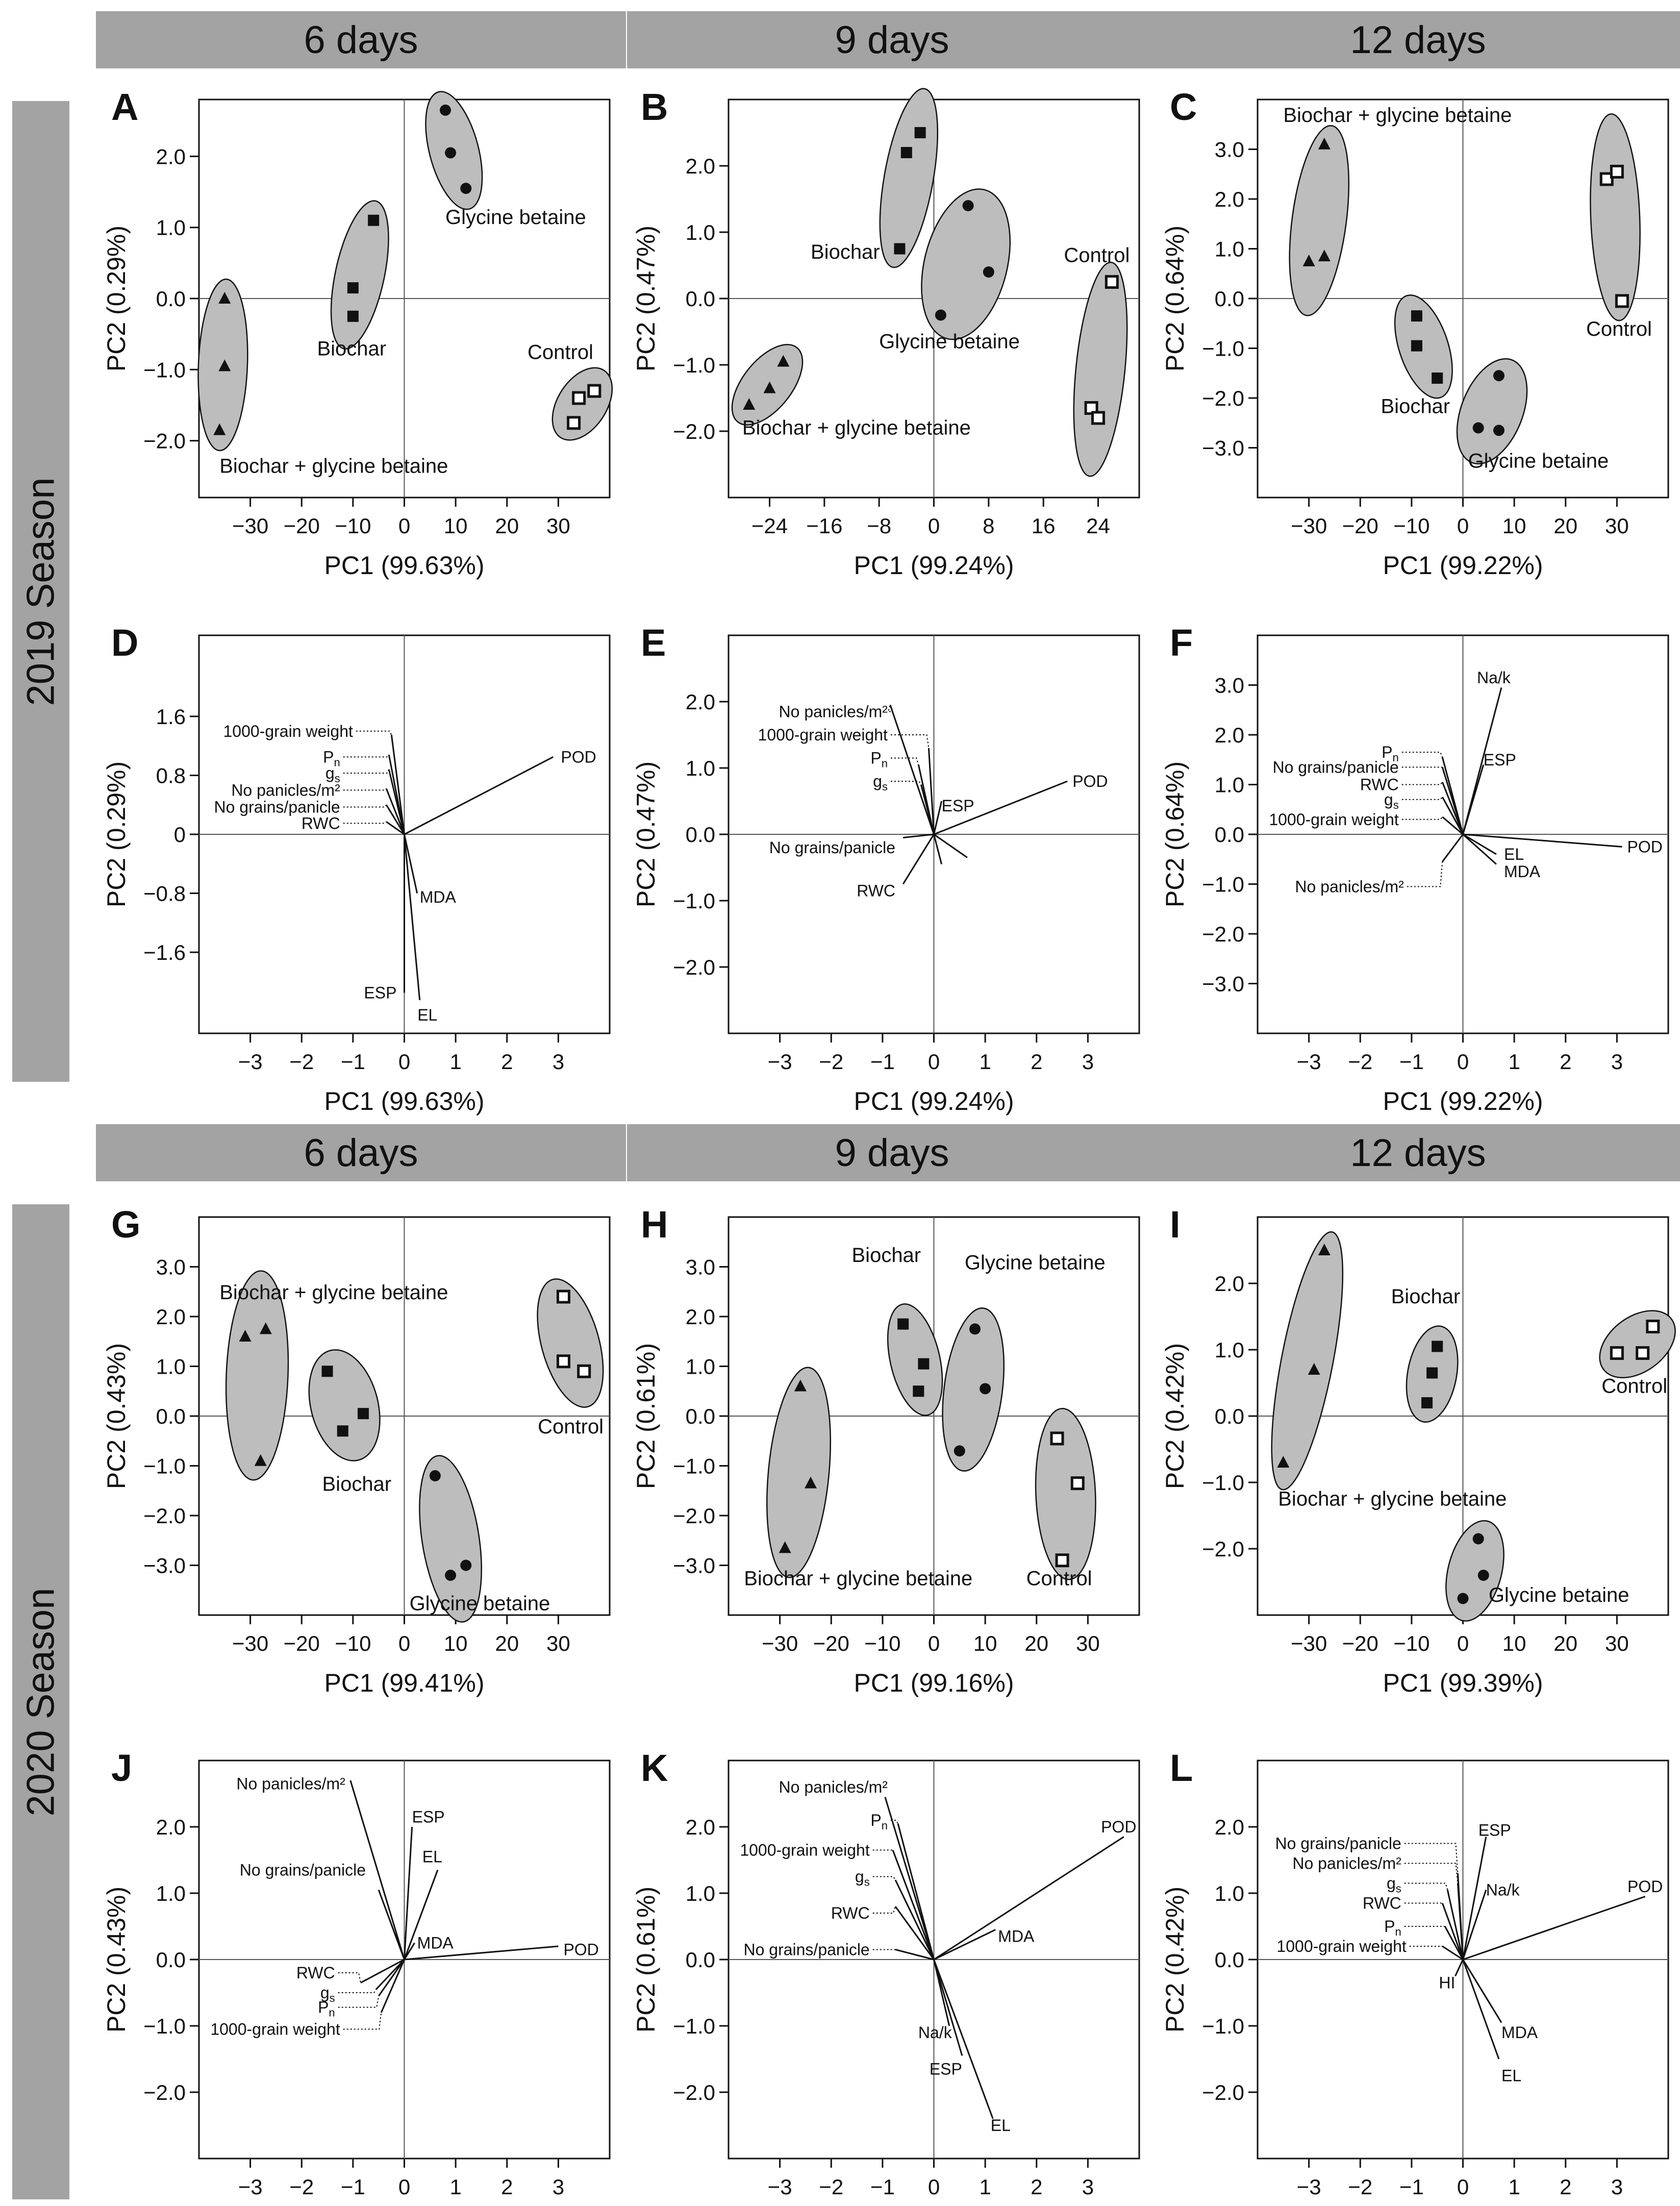 The width and height of the screenshot is (1680, 2206). I want to click on y-tick-label: −1.6, so click(164, 952).